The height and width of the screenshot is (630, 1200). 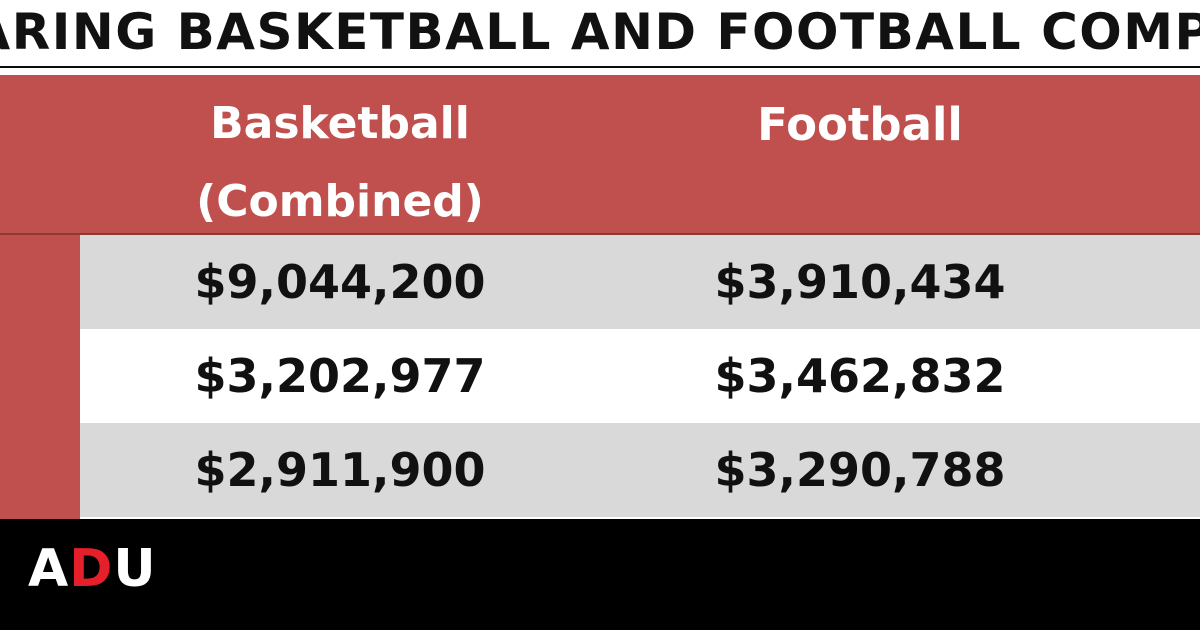 What do you see at coordinates (600, 67) in the screenshot?
I see `title-divider` at bounding box center [600, 67].